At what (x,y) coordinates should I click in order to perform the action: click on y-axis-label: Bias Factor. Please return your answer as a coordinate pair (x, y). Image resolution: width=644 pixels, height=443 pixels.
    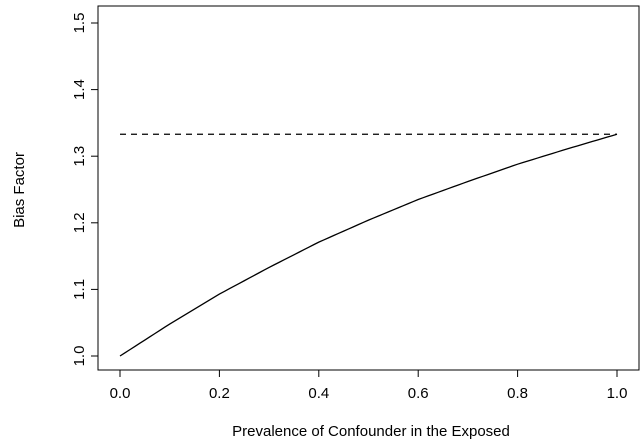
    Looking at the image, I should click on (19, 190).